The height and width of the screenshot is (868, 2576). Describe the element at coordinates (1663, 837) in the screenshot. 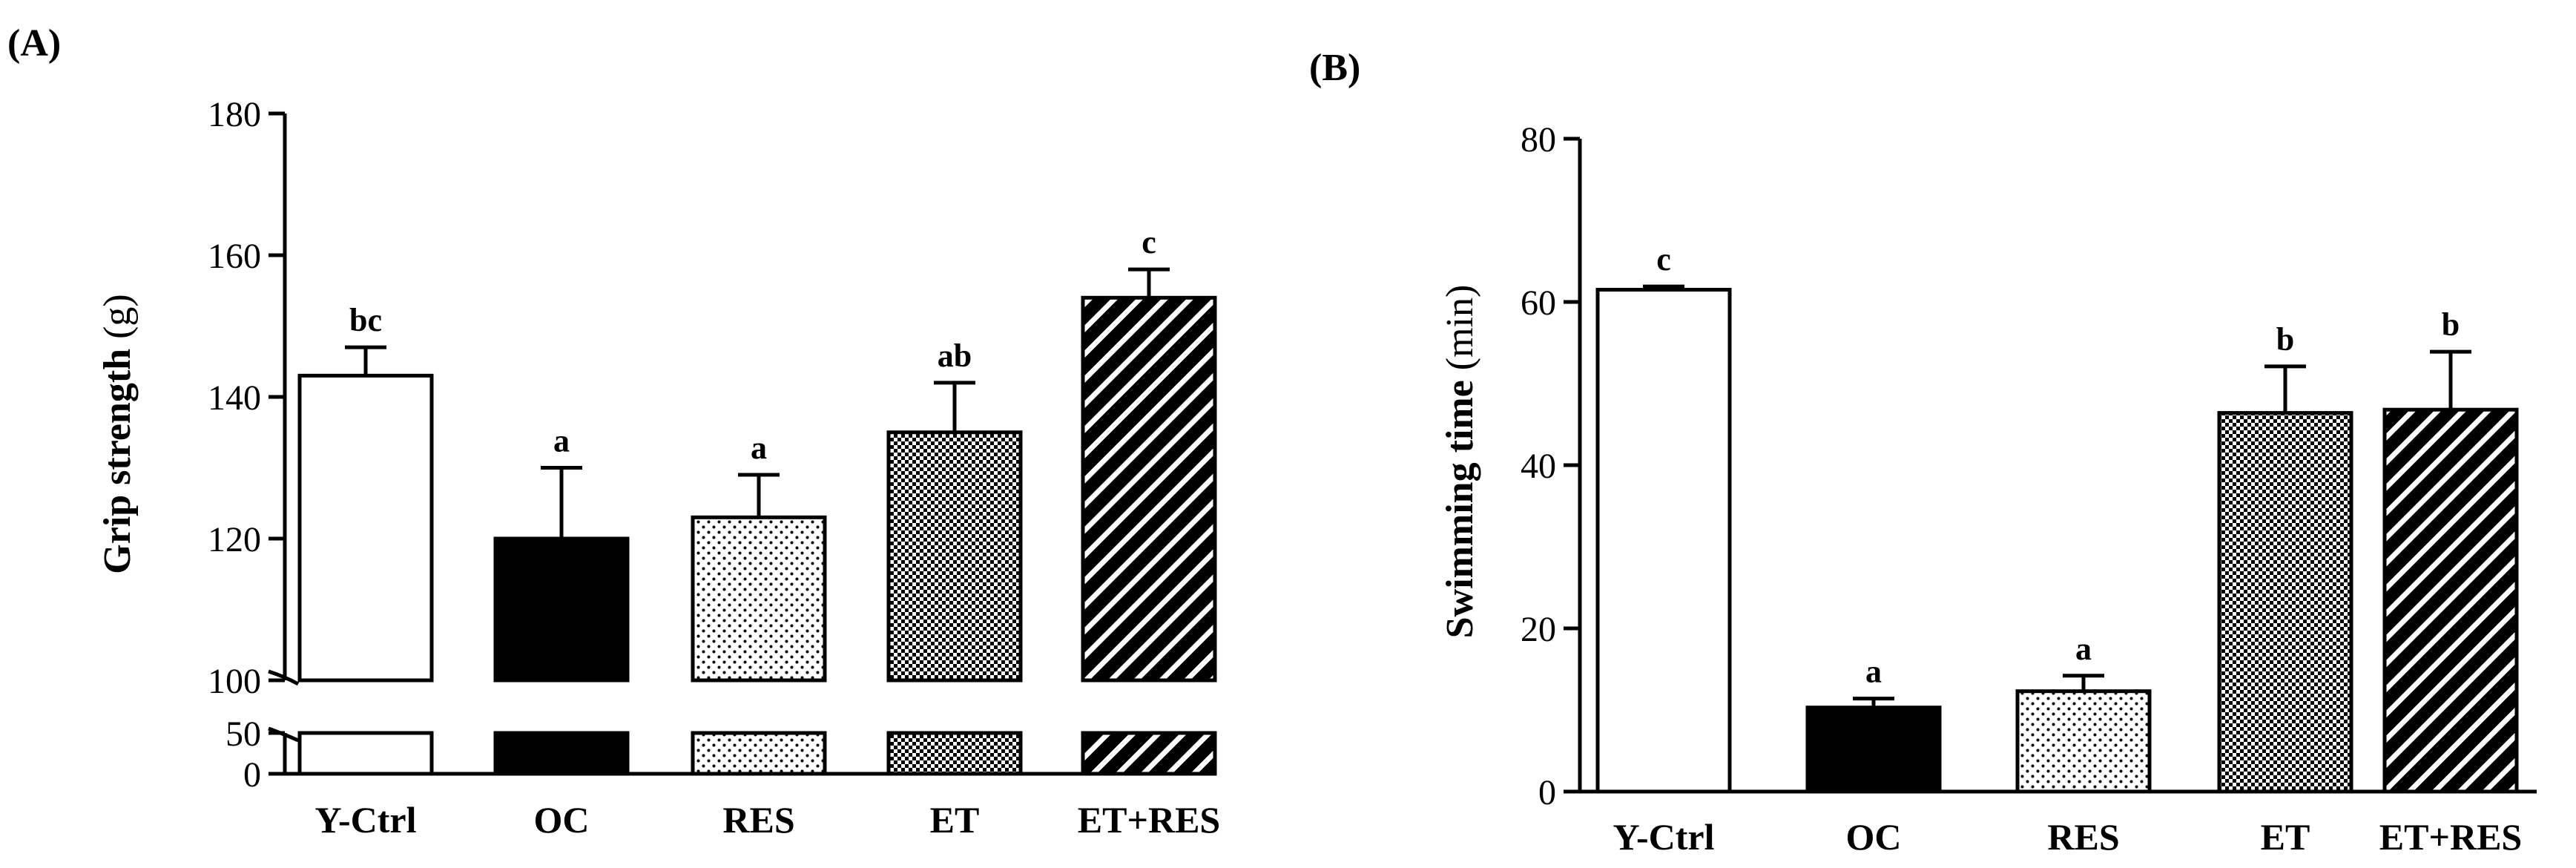

I see `panel-b-category-label: Y-Ctrl` at that location.